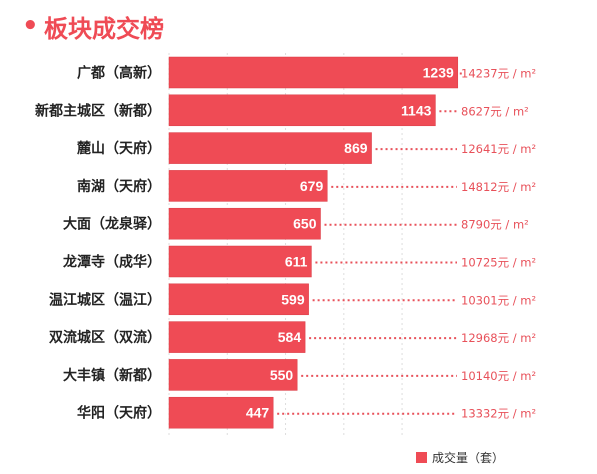 This screenshot has width=597, height=474. I want to click on price-label: 10301元 / m², so click(498, 300).